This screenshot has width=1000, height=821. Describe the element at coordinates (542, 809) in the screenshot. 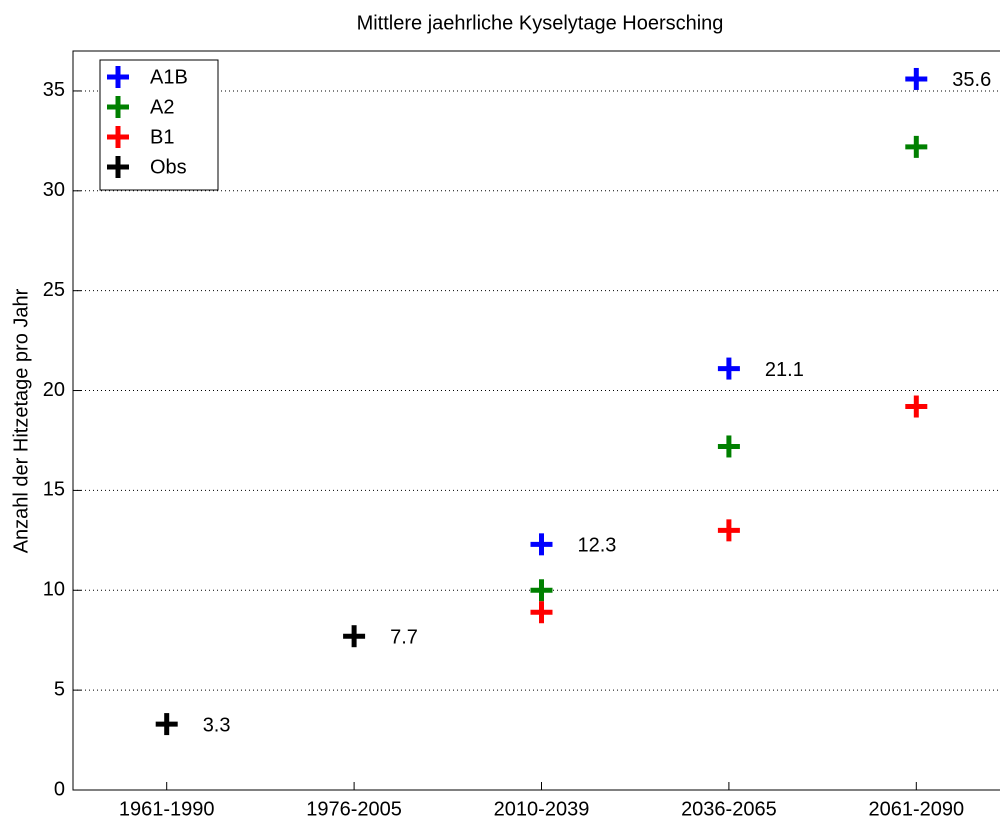

I see `x-tick-label: 2010-2039` at that location.